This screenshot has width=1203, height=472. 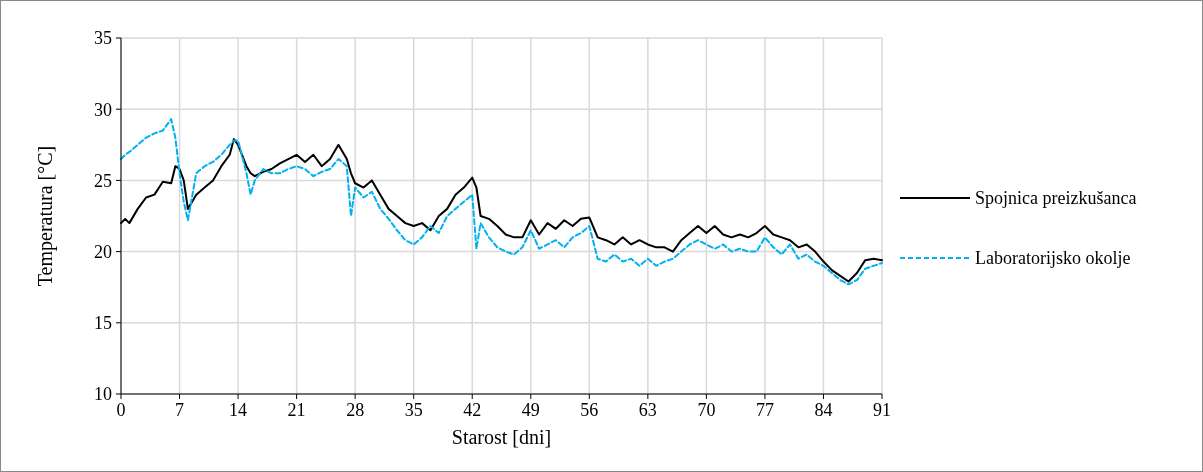 I want to click on x-tick-label: 21, so click(x=296, y=410).